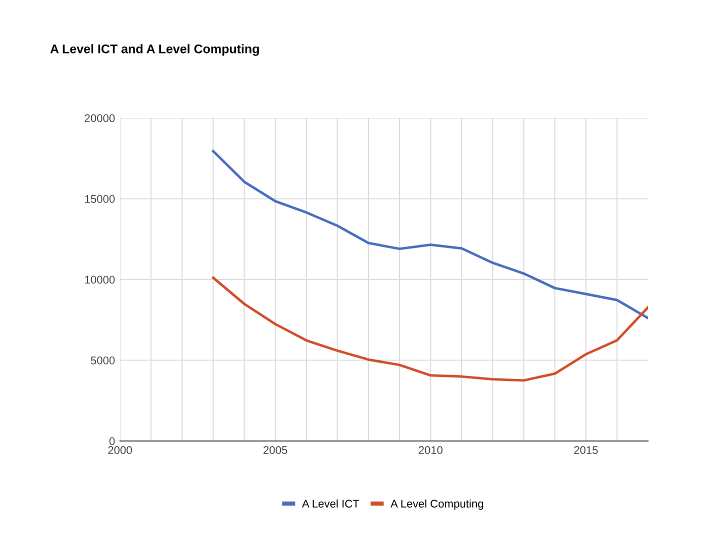 The height and width of the screenshot is (547, 721). What do you see at coordinates (275, 450) in the screenshot?
I see `x-tick-label: 2005` at bounding box center [275, 450].